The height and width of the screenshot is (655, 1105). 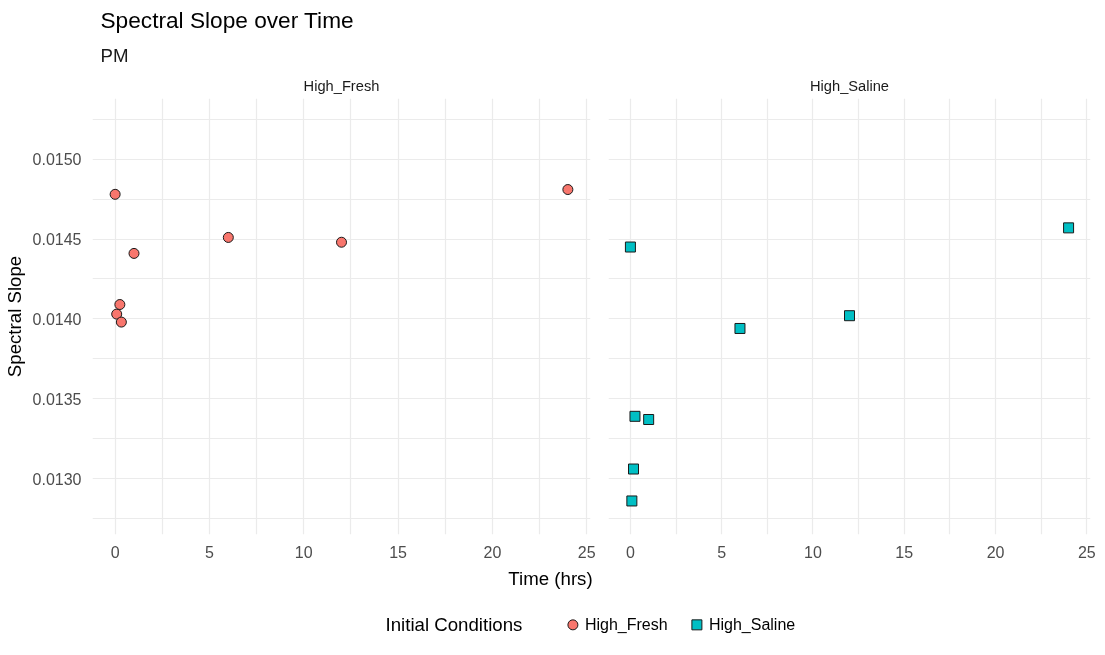 I want to click on chart-title: Spectral Slope over Time, so click(x=227, y=19).